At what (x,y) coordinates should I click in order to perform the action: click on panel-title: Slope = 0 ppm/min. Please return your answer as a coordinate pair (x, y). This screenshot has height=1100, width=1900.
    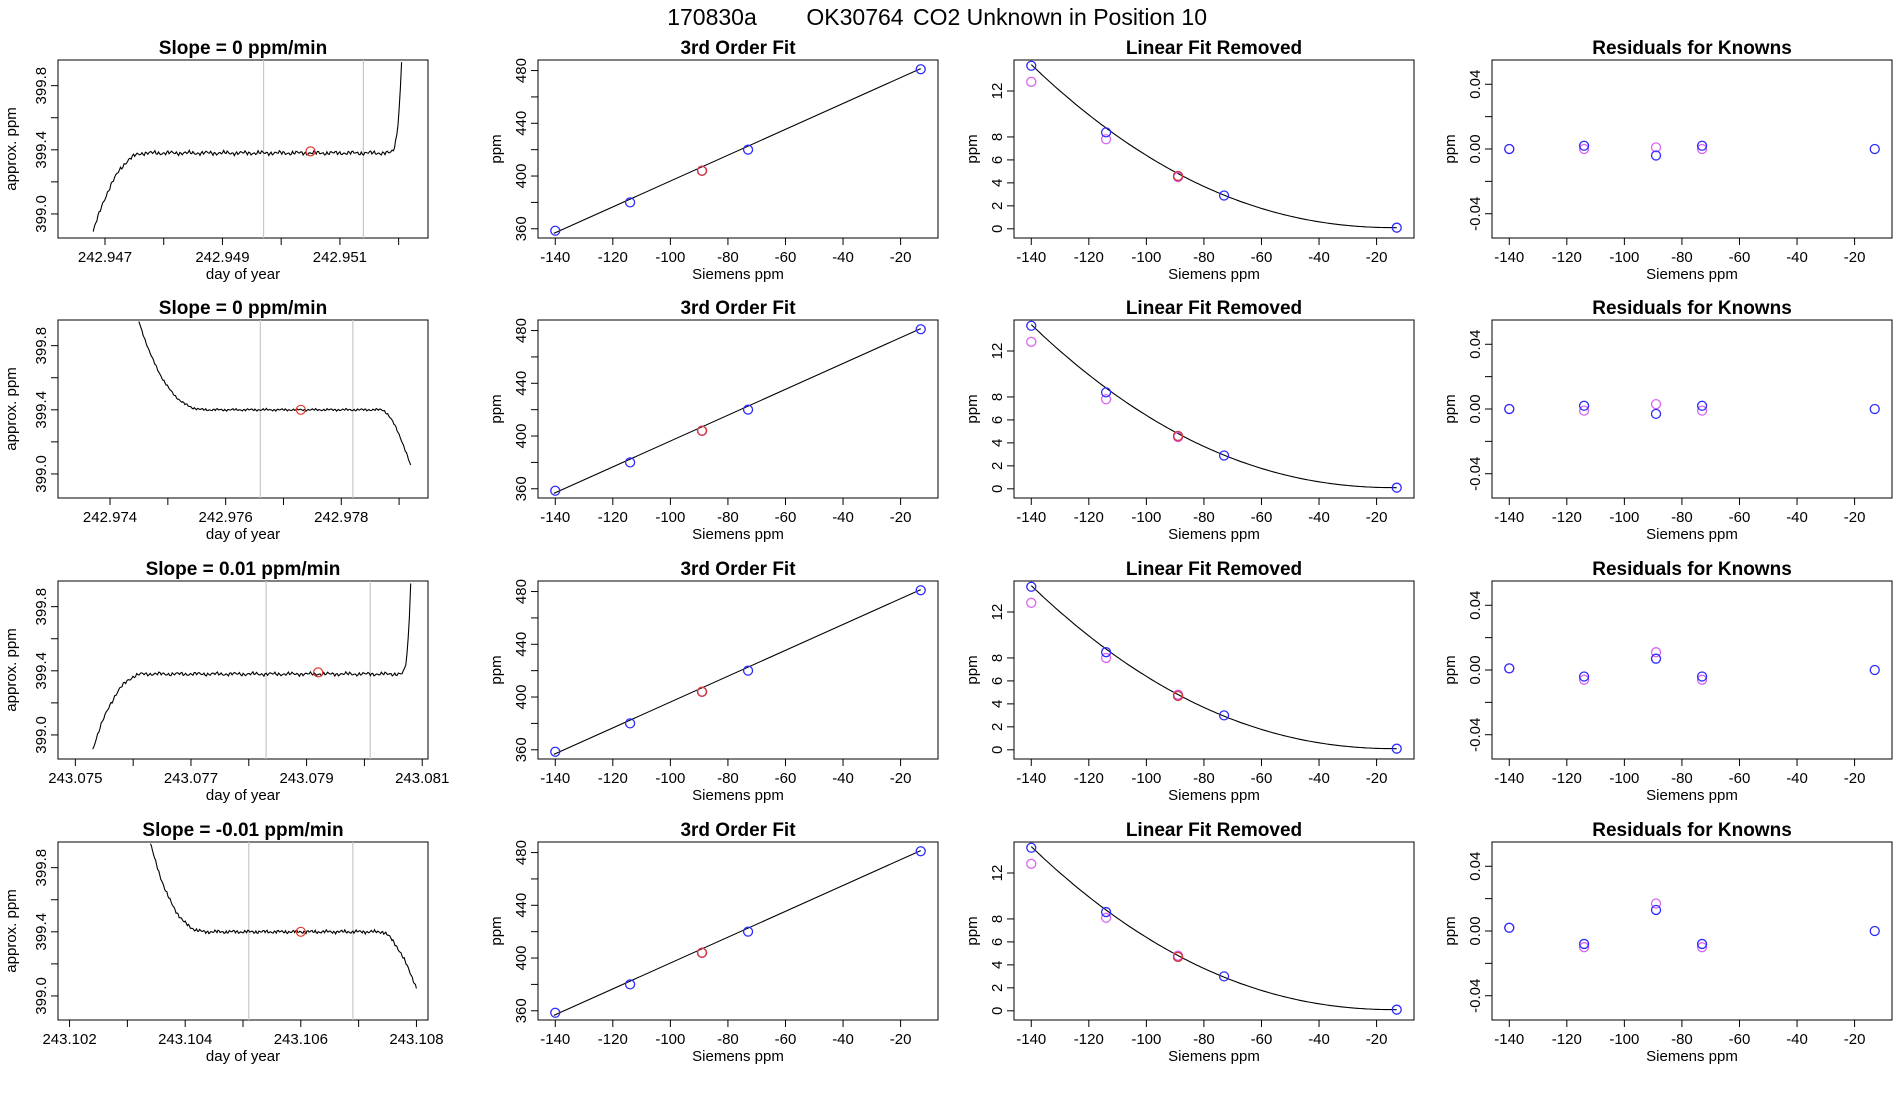
    Looking at the image, I should click on (243, 308).